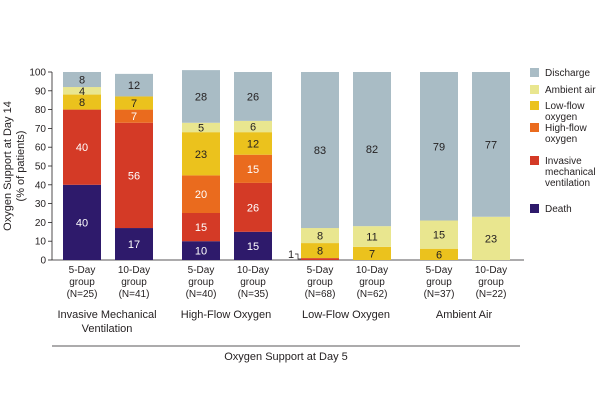  Describe the element at coordinates (41, 148) in the screenshot. I see `y-tick-label: 60` at that location.